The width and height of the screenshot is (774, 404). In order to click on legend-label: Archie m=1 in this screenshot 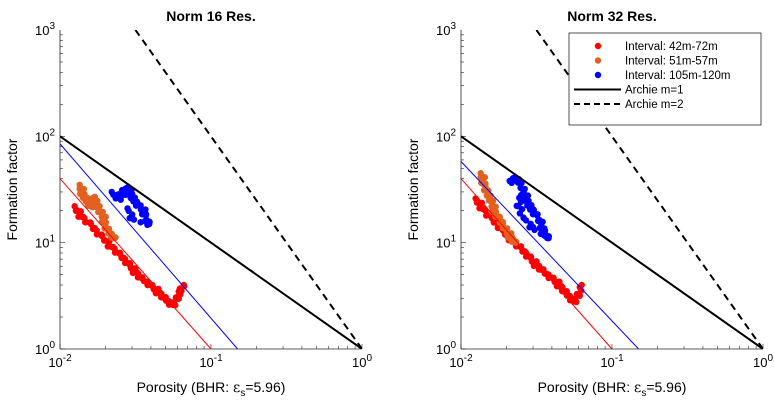, I will do `click(654, 91)`.